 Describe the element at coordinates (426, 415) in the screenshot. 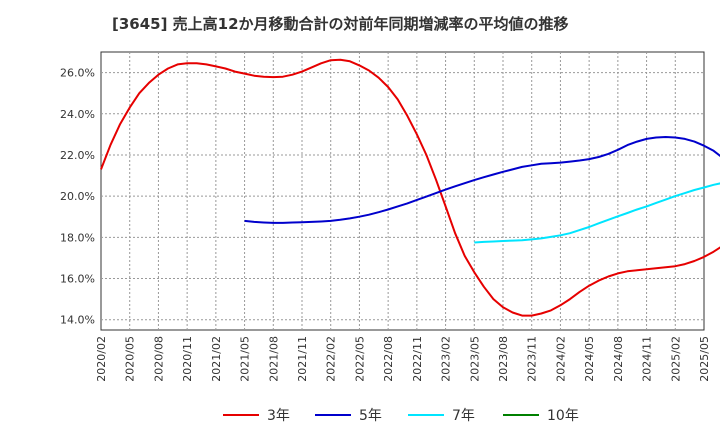

I see `legend-swatch-7y` at that location.